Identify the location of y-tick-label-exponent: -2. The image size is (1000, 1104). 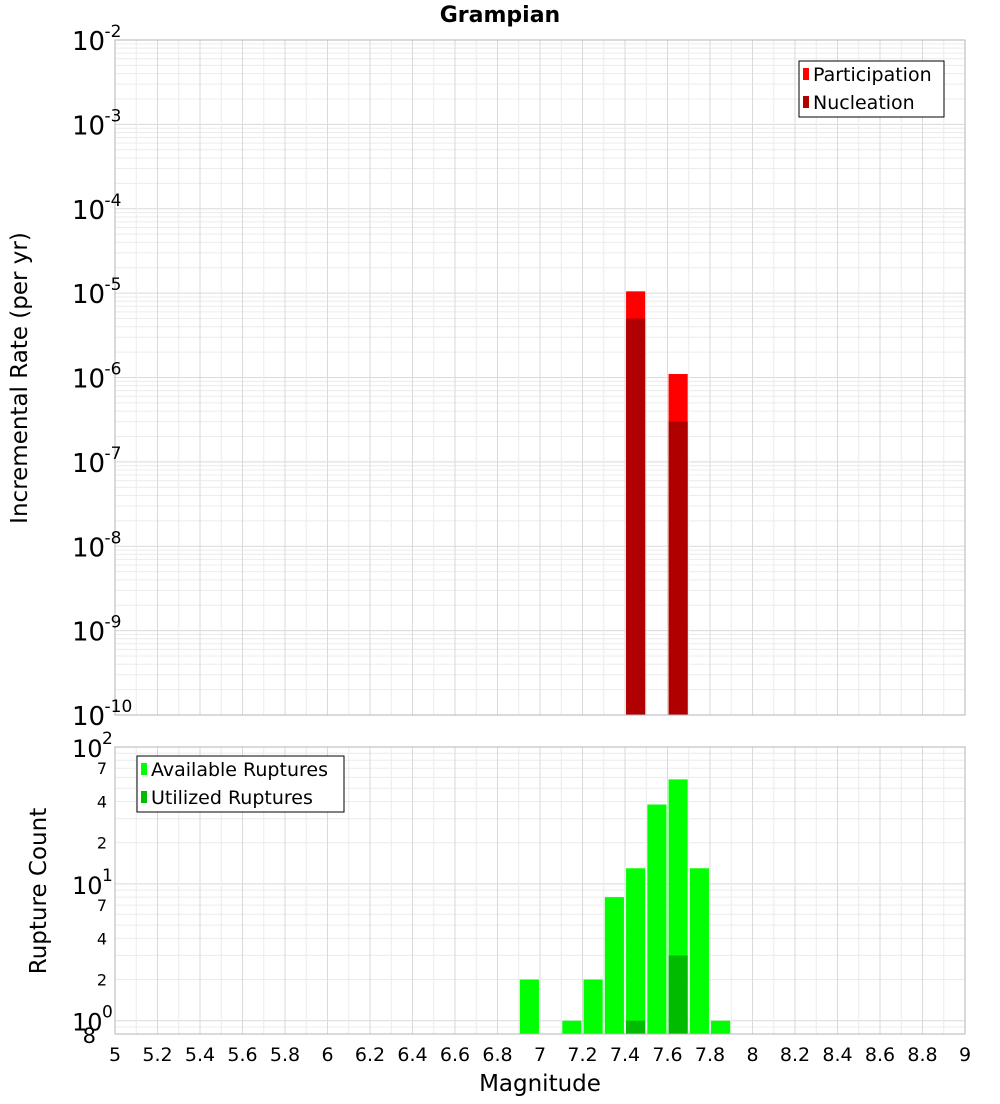
(113, 32).